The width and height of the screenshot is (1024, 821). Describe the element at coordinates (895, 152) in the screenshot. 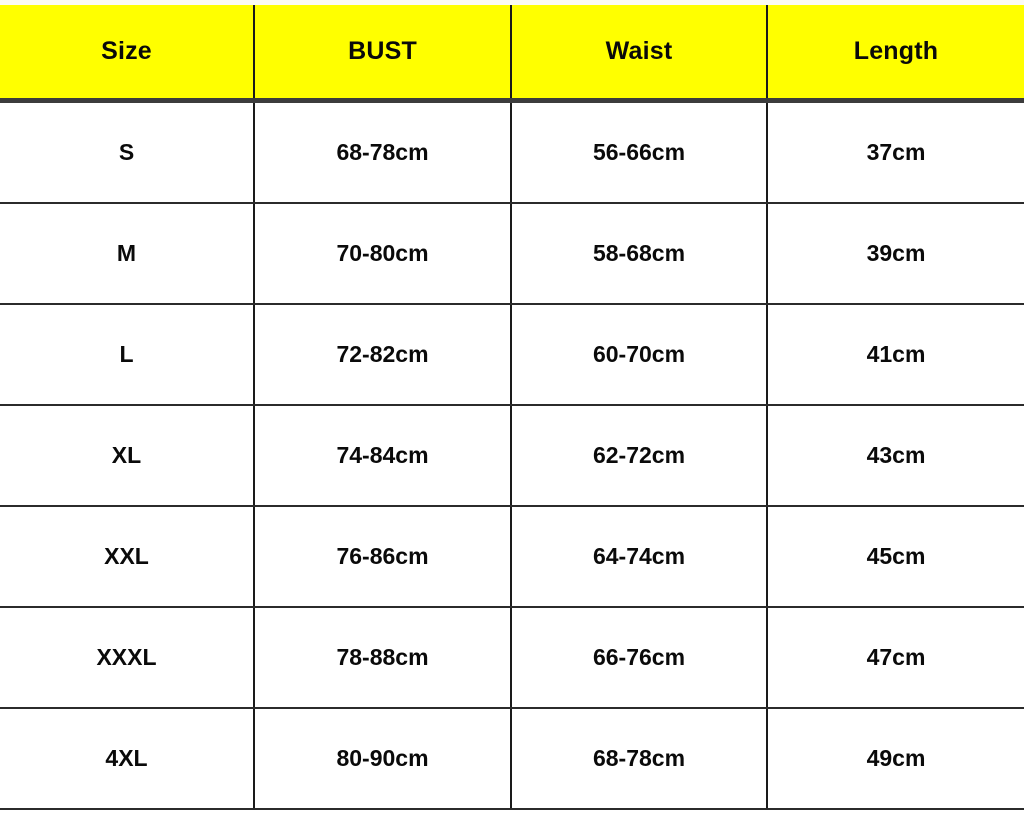

I see `cell-length: 37cm` at that location.